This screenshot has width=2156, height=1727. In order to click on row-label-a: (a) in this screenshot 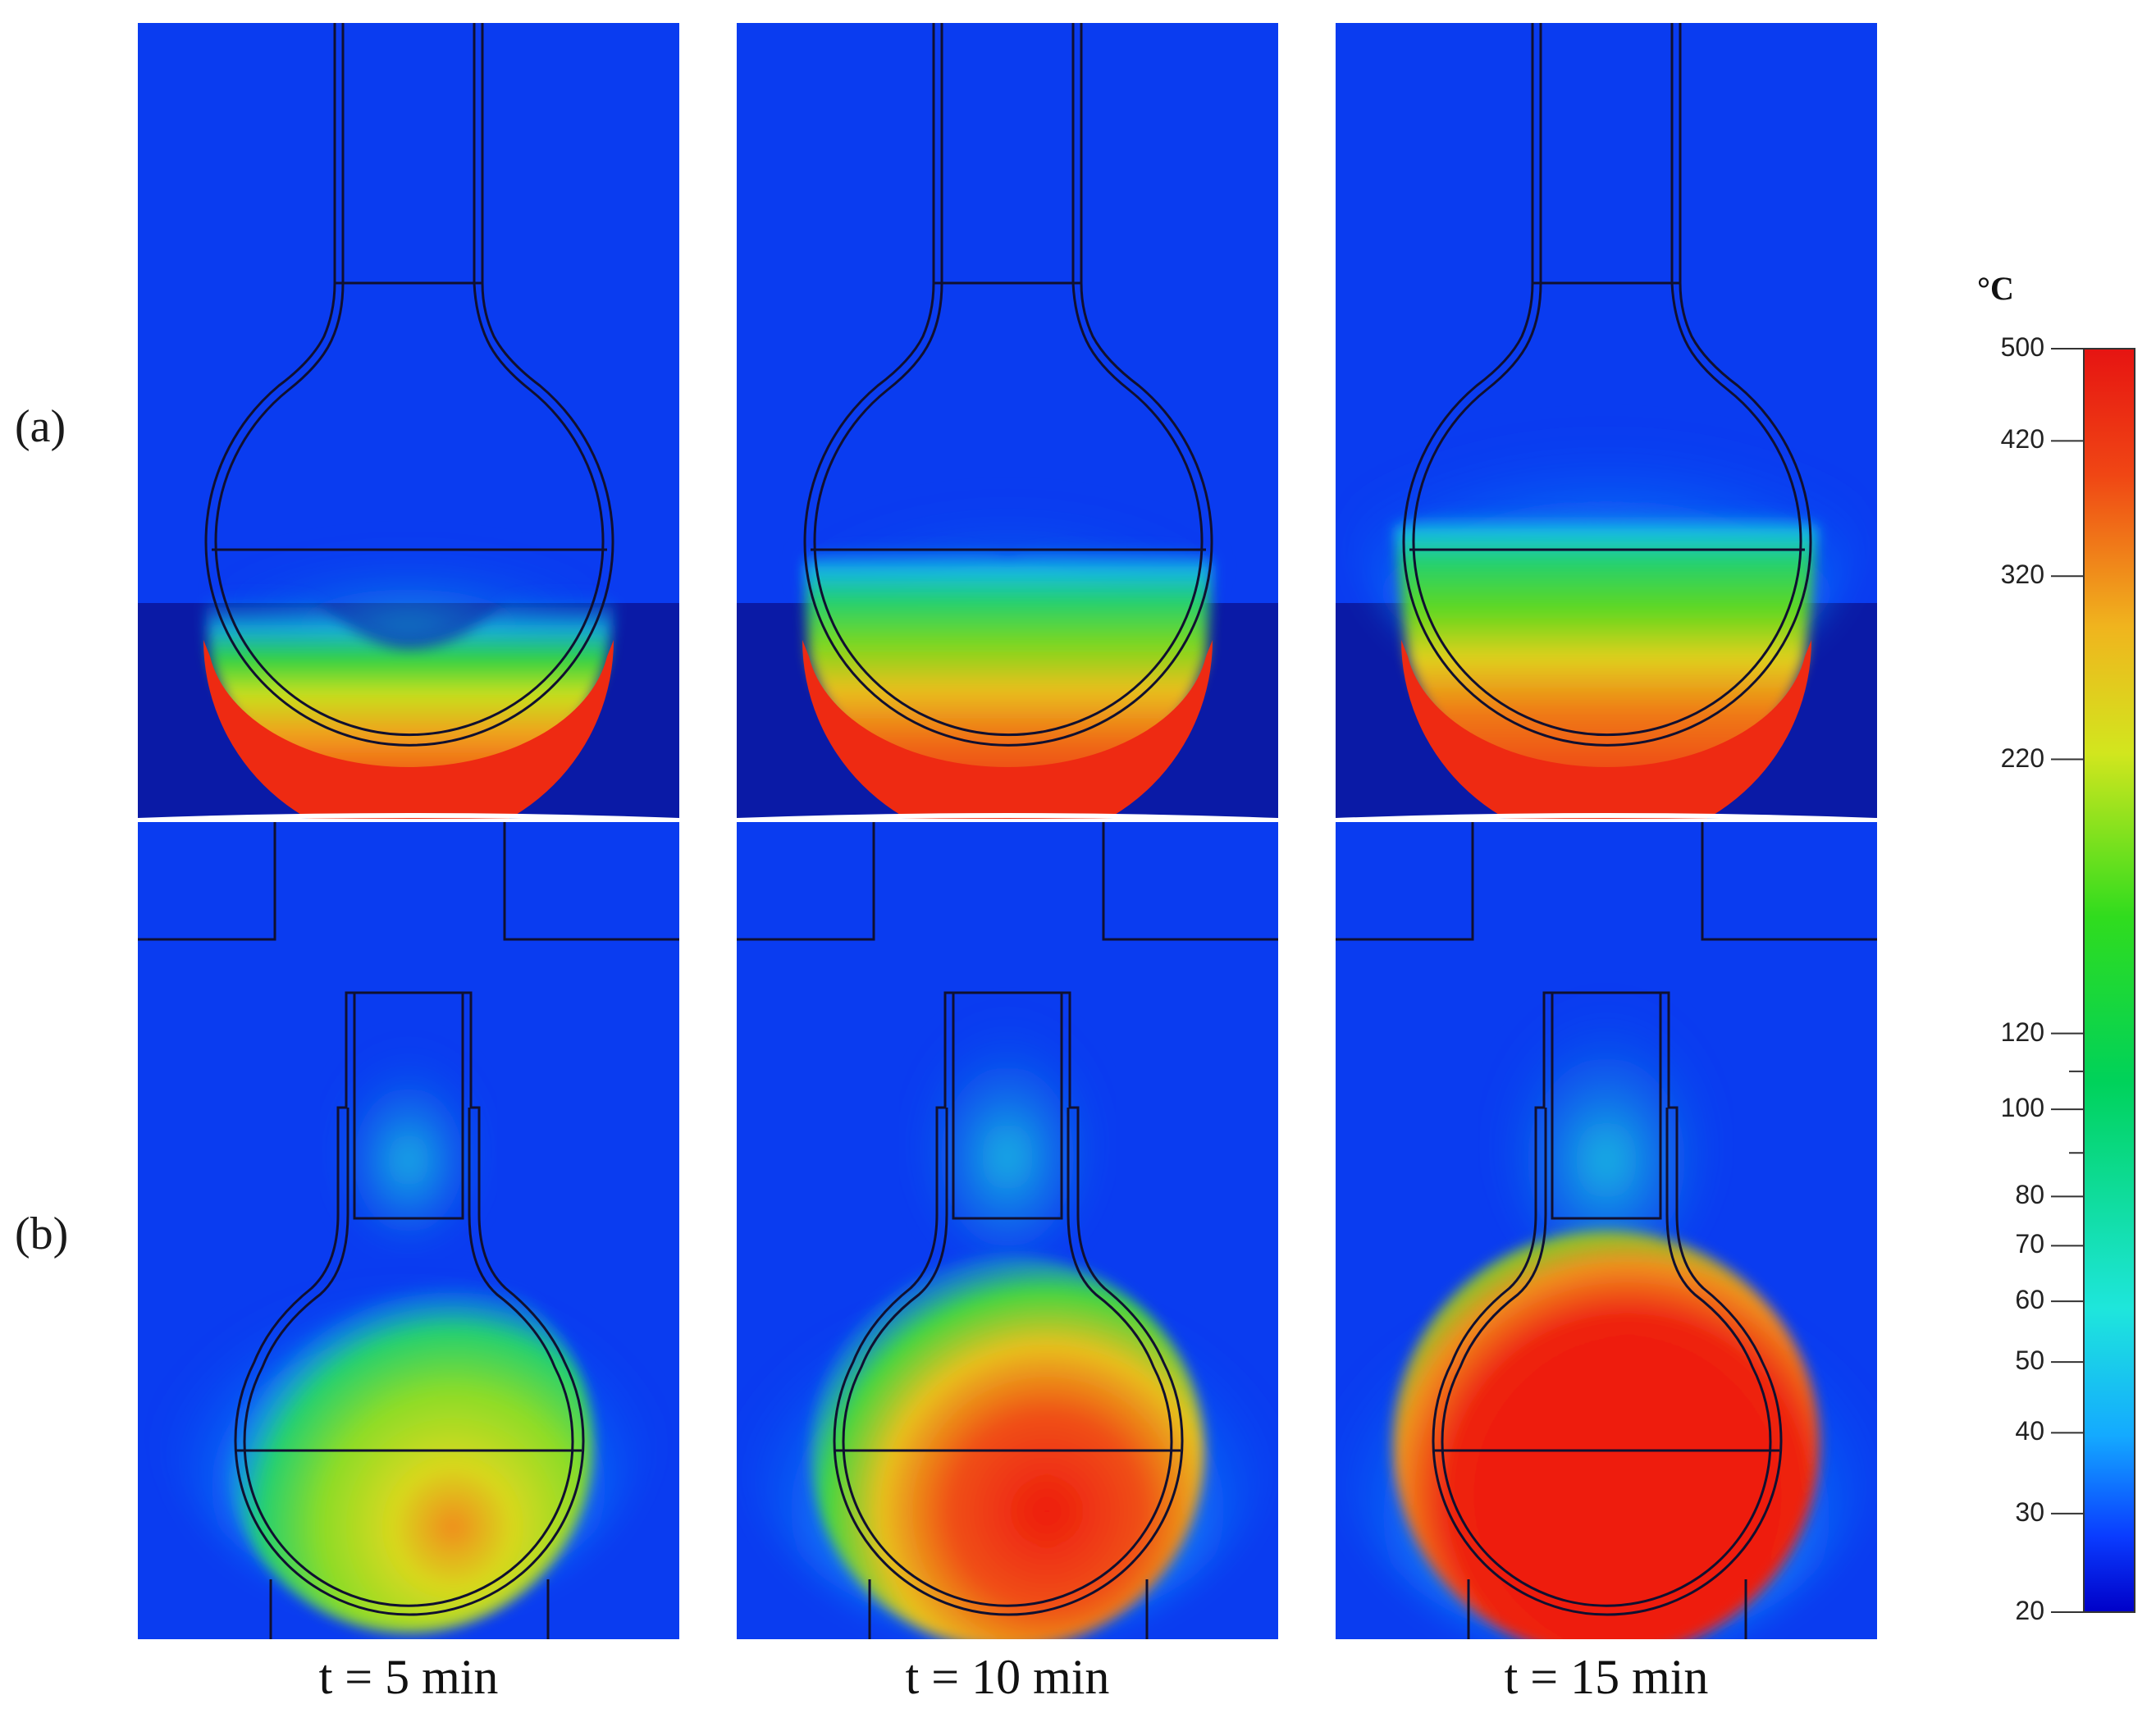, I will do `click(41, 426)`.